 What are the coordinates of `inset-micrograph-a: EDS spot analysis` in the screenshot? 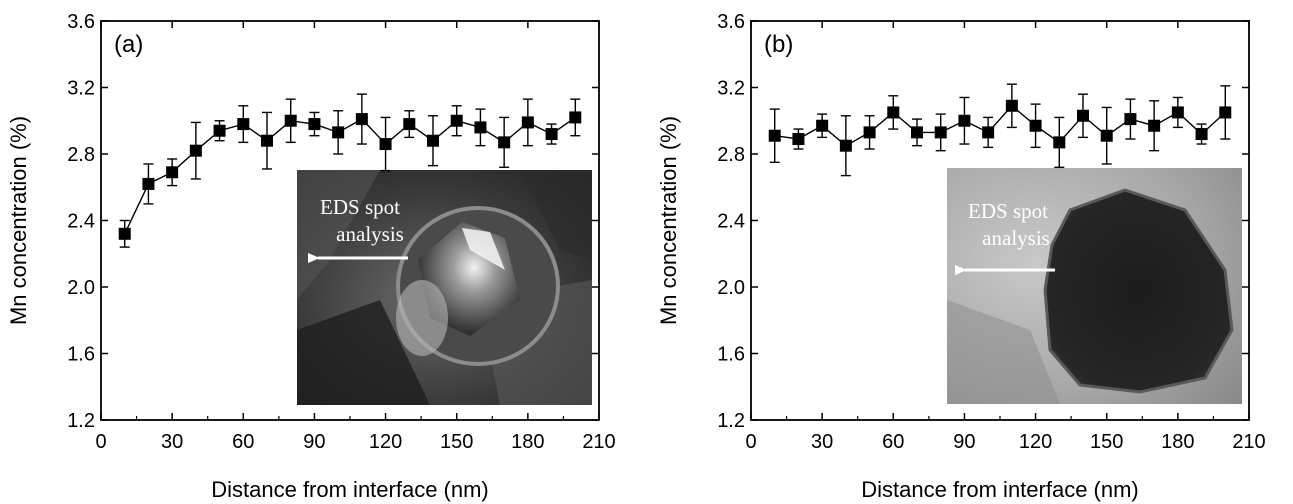 It's located at (444, 287).